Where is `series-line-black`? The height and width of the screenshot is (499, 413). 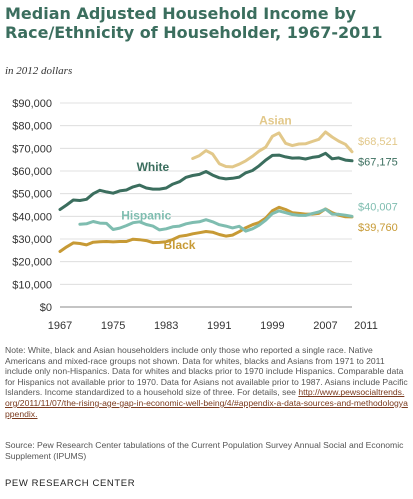
series-line-black is located at coordinates (206, 229).